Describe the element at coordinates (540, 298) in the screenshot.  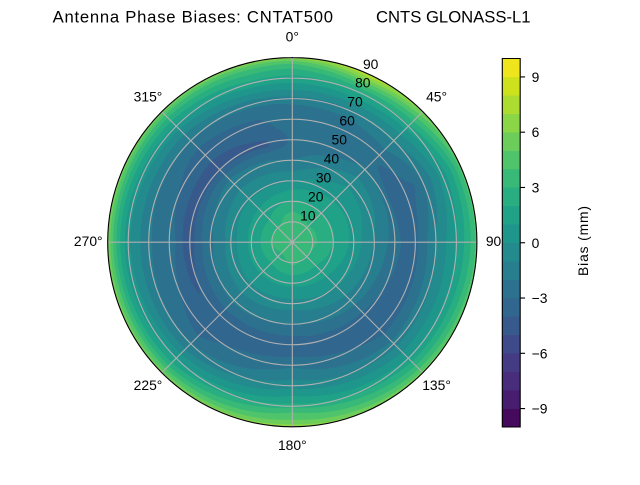
I see `svg-text: −3` at that location.